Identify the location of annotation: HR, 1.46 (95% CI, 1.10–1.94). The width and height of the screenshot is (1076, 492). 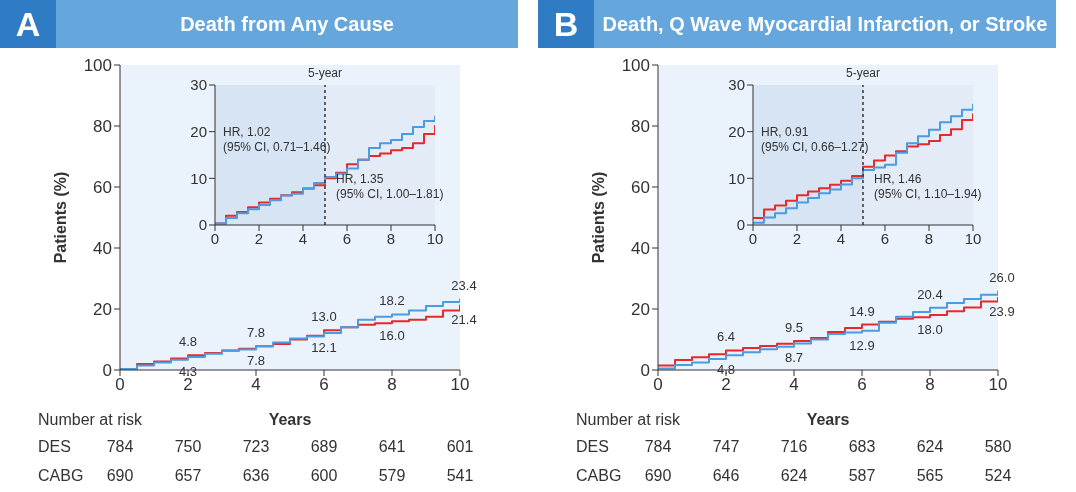
(928, 186).